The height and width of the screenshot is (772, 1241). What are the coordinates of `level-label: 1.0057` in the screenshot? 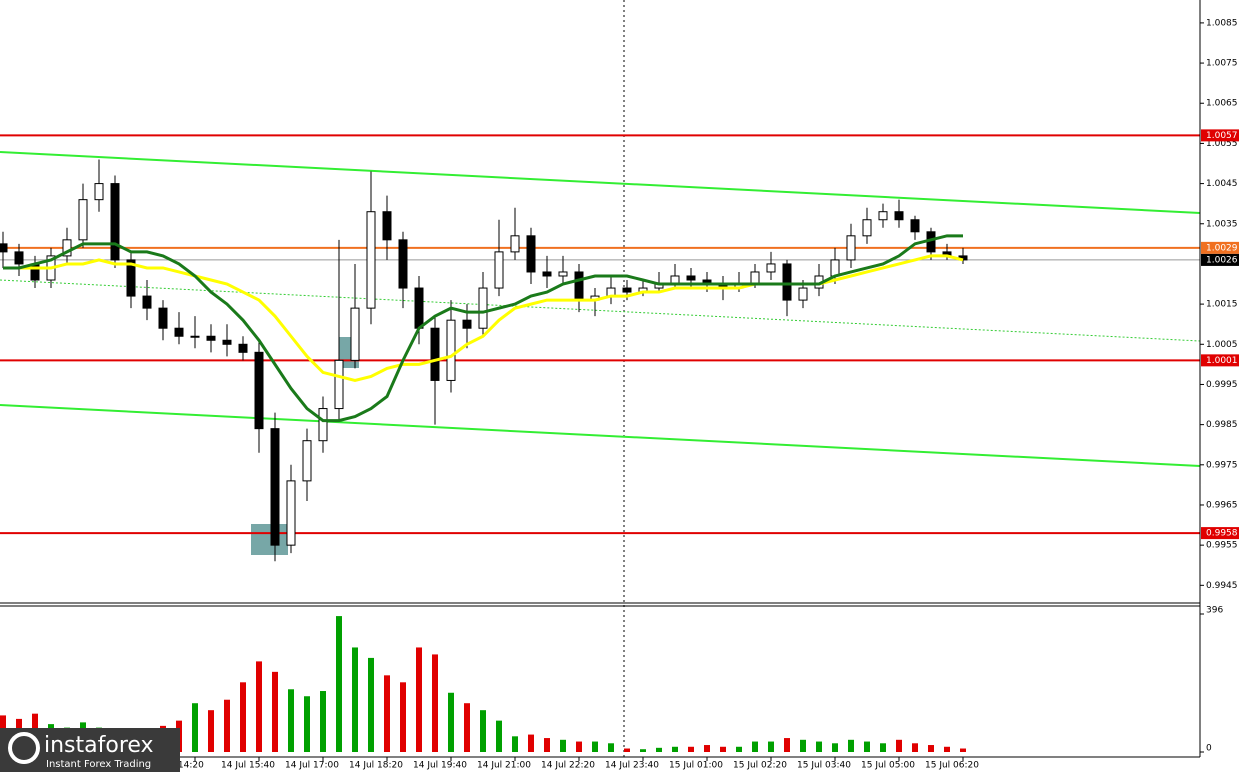 It's located at (1222, 136).